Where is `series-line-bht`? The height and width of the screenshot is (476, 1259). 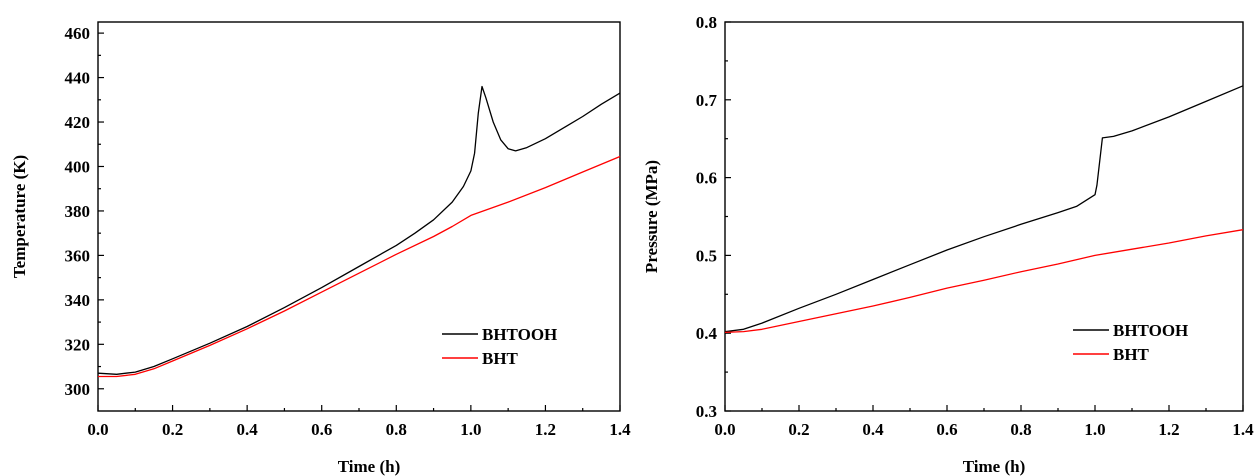
series-line-bht is located at coordinates (984, 281).